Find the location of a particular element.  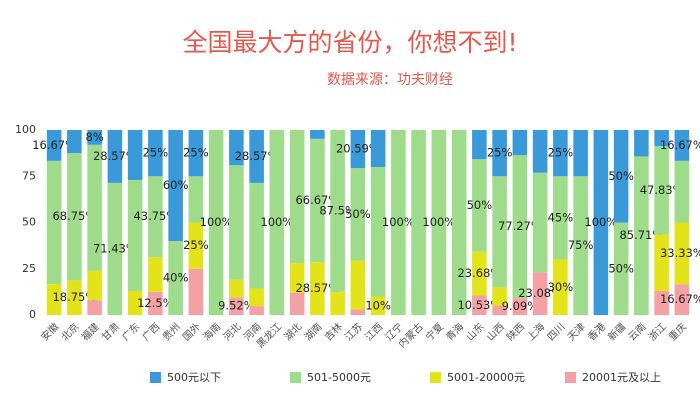

y-tick-label: 50 is located at coordinates (29, 222).